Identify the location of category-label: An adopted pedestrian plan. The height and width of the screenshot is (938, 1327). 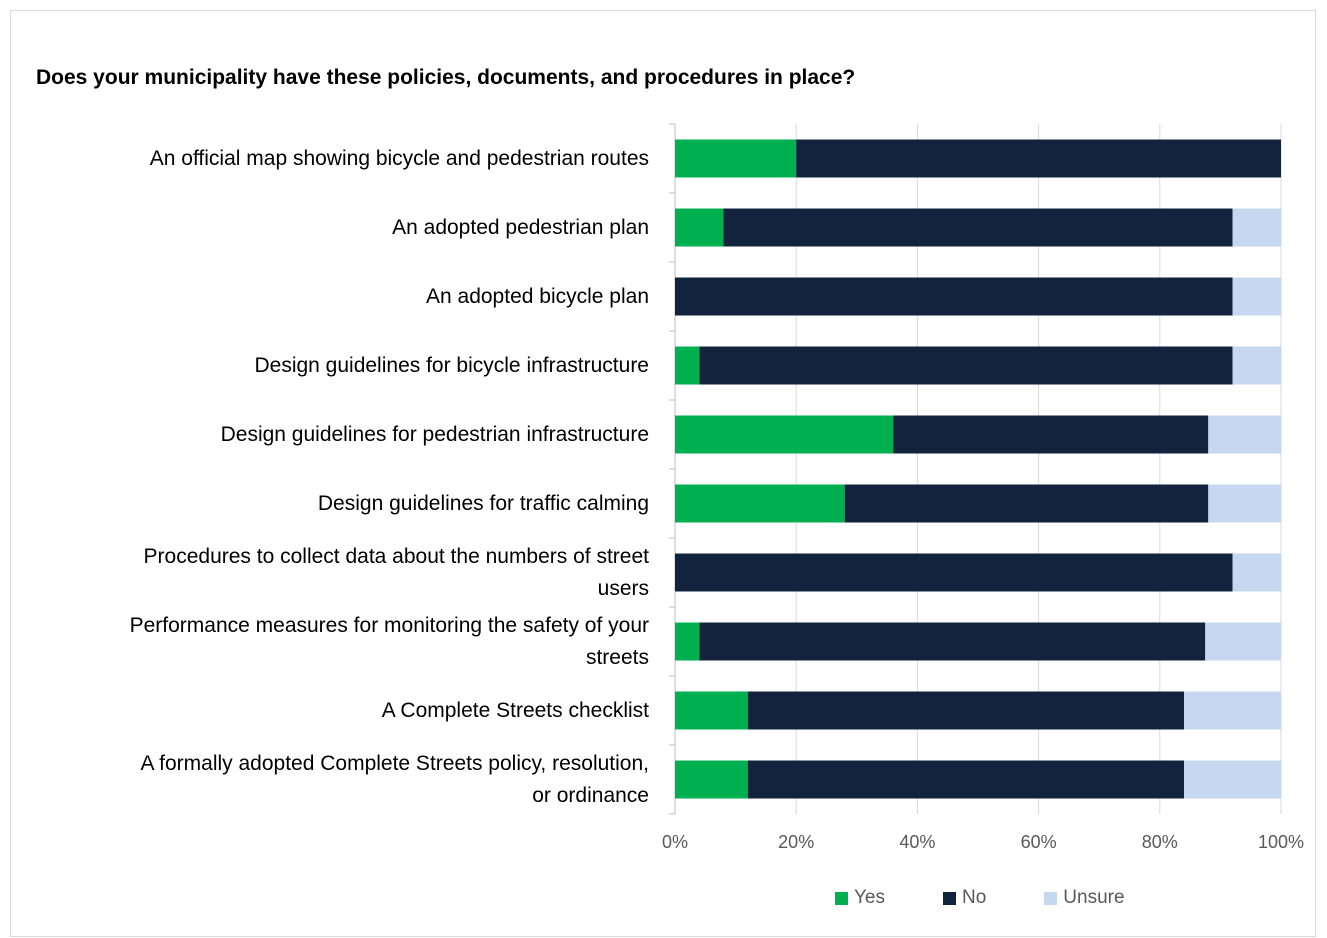
(520, 227).